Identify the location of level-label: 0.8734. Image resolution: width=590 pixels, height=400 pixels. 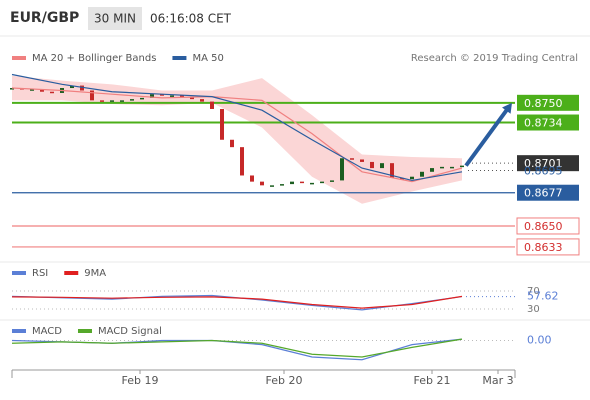
(543, 123).